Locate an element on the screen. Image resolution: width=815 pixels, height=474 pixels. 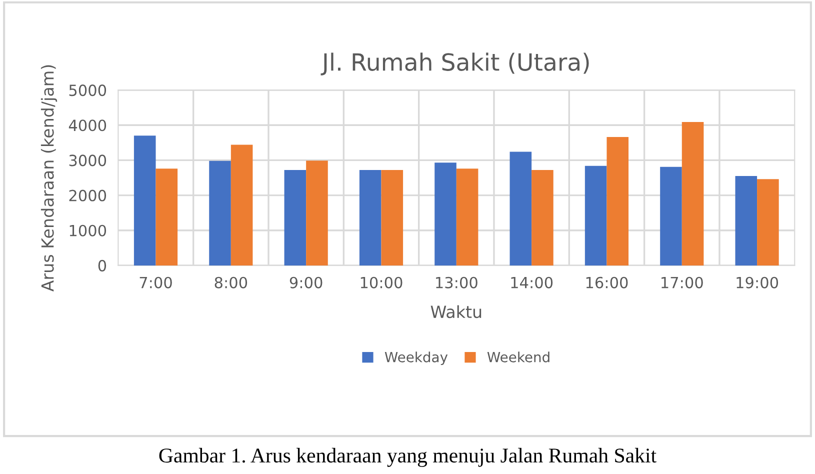
x-tick-label: 13:00 is located at coordinates (457, 282).